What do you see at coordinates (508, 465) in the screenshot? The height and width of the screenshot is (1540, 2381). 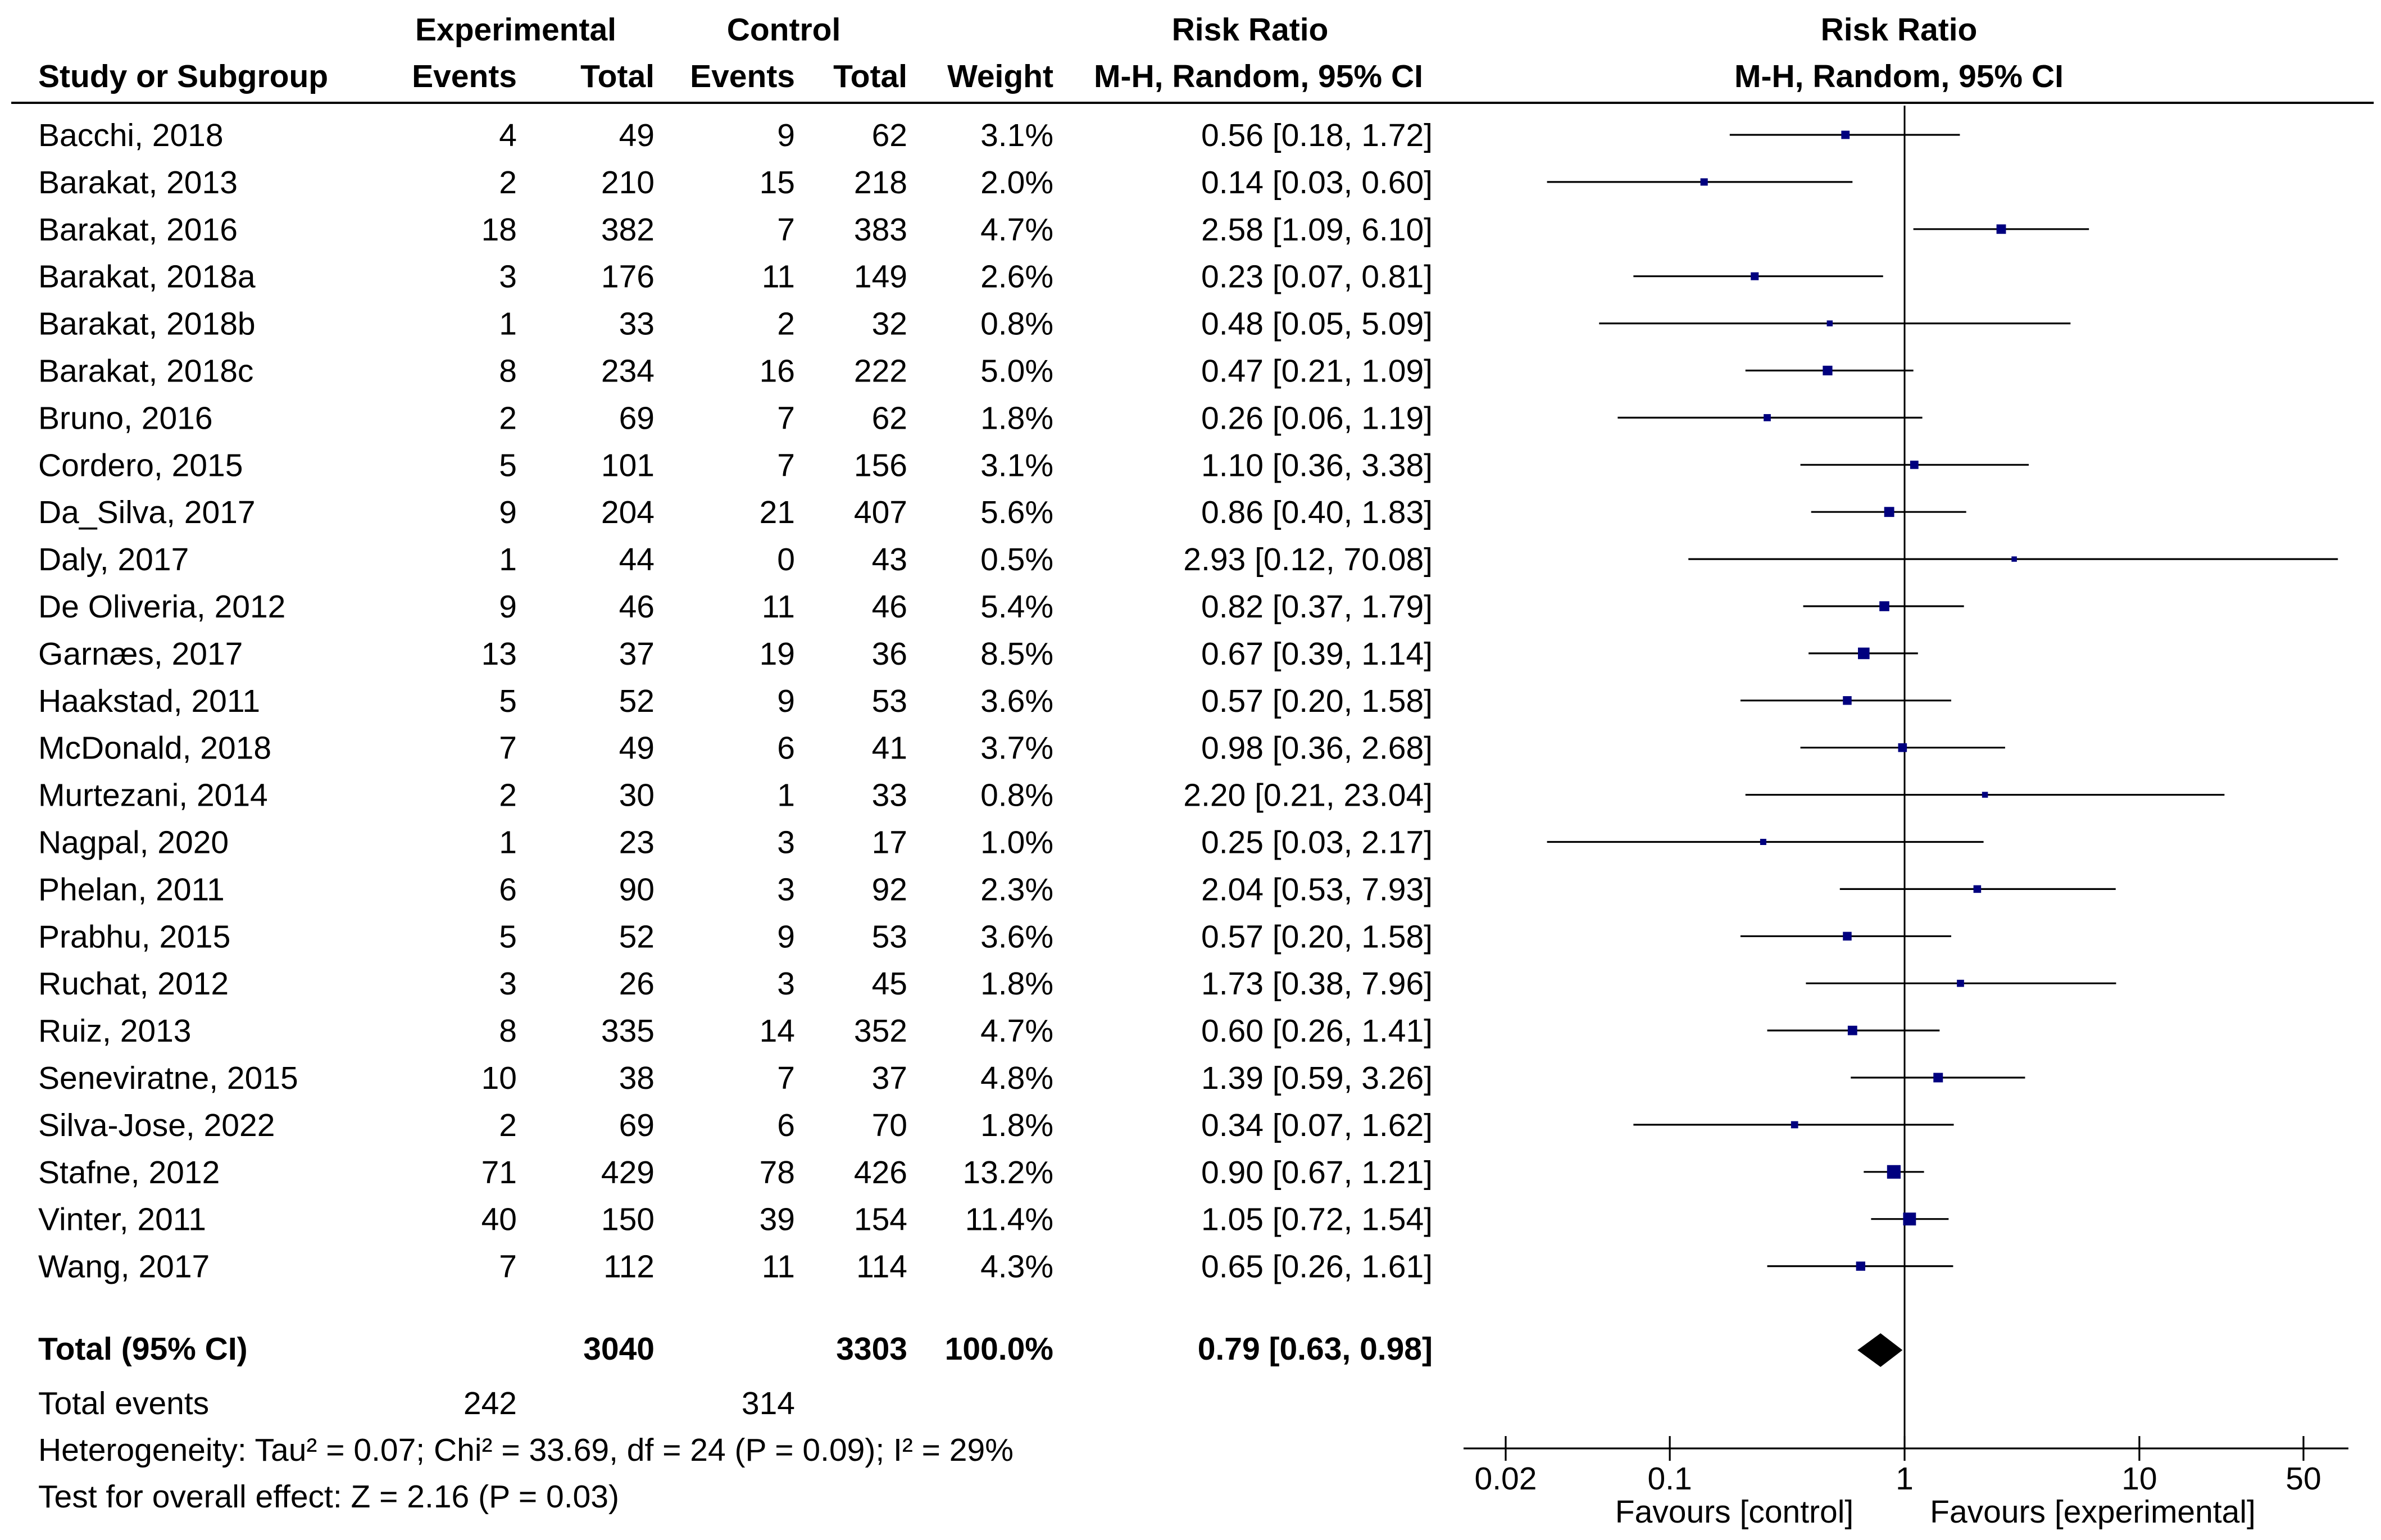 I see `events-experimental: 5` at bounding box center [508, 465].